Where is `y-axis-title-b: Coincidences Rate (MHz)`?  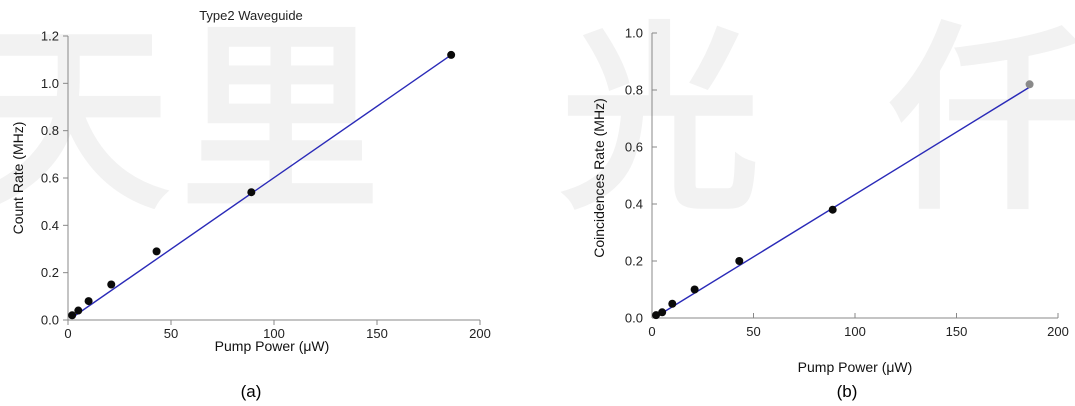
y-axis-title-b: Coincidences Rate (MHz) is located at coordinates (599, 178).